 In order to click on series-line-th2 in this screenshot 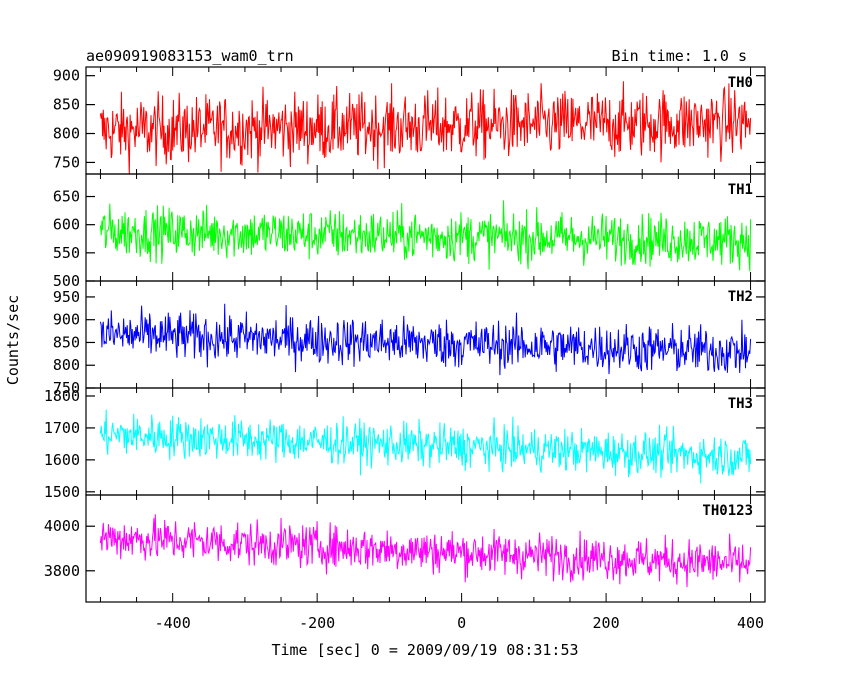, I will do `click(425, 339)`.